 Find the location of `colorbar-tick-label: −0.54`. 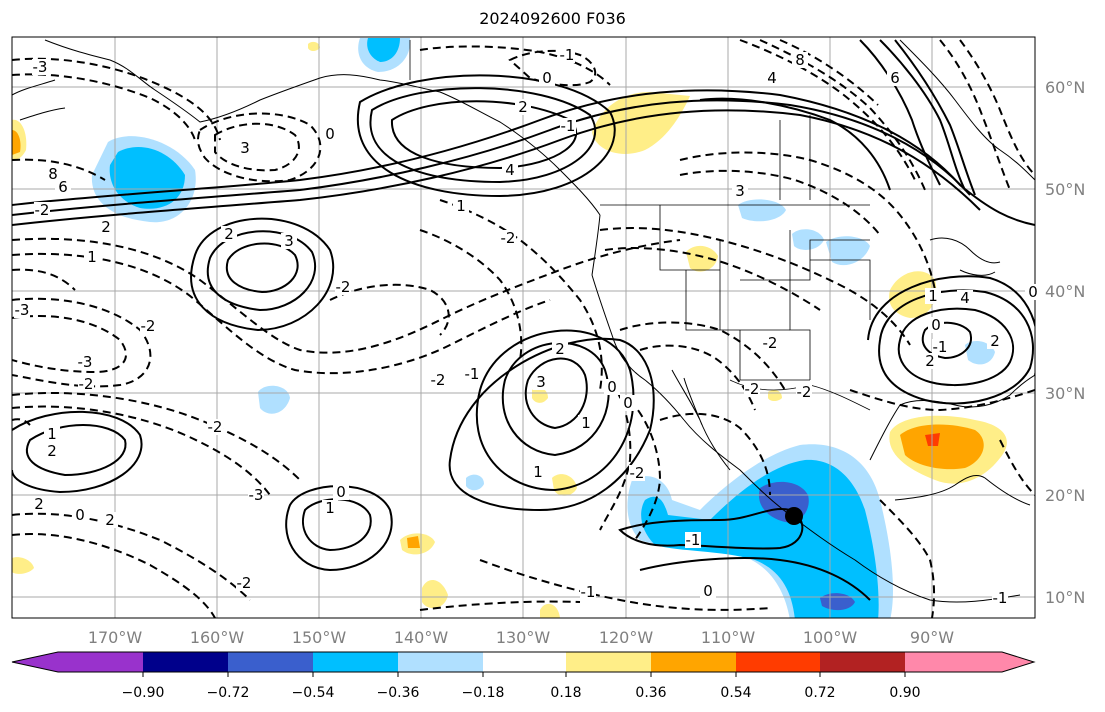

colorbar-tick-label: −0.54 is located at coordinates (313, 693).